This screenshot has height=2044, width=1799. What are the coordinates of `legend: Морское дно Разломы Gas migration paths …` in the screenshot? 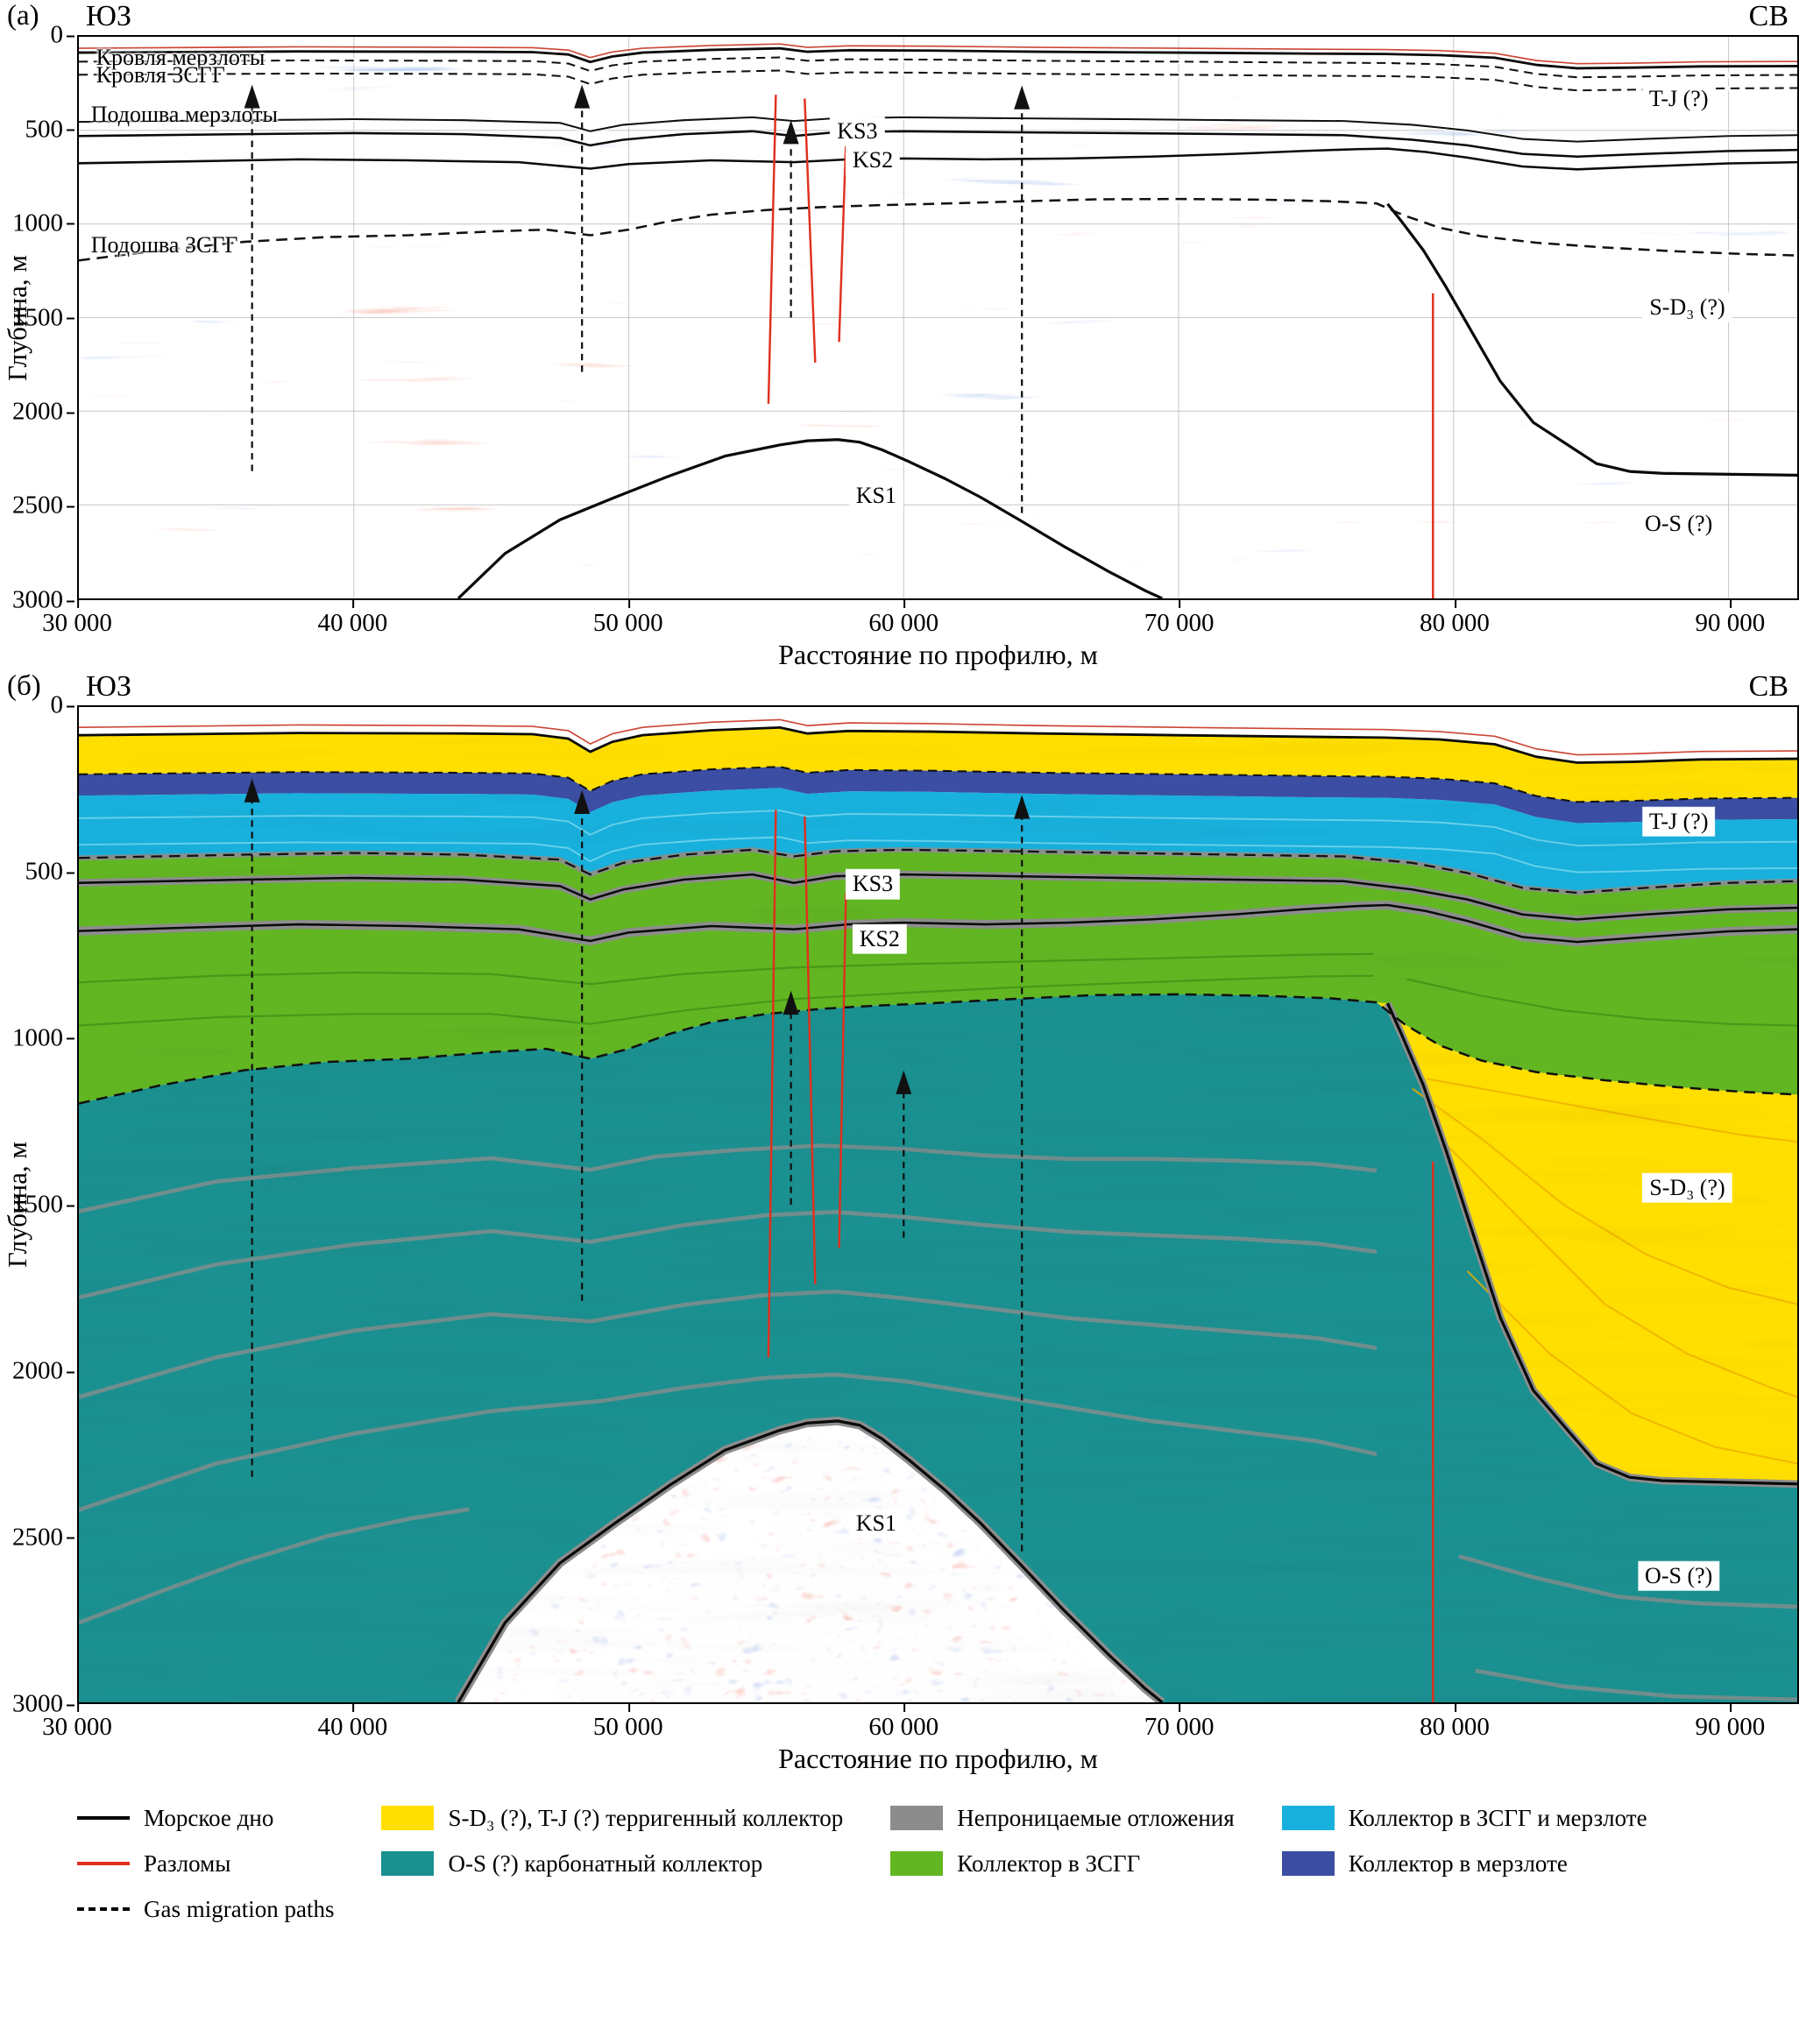 It's located at (899, 1868).